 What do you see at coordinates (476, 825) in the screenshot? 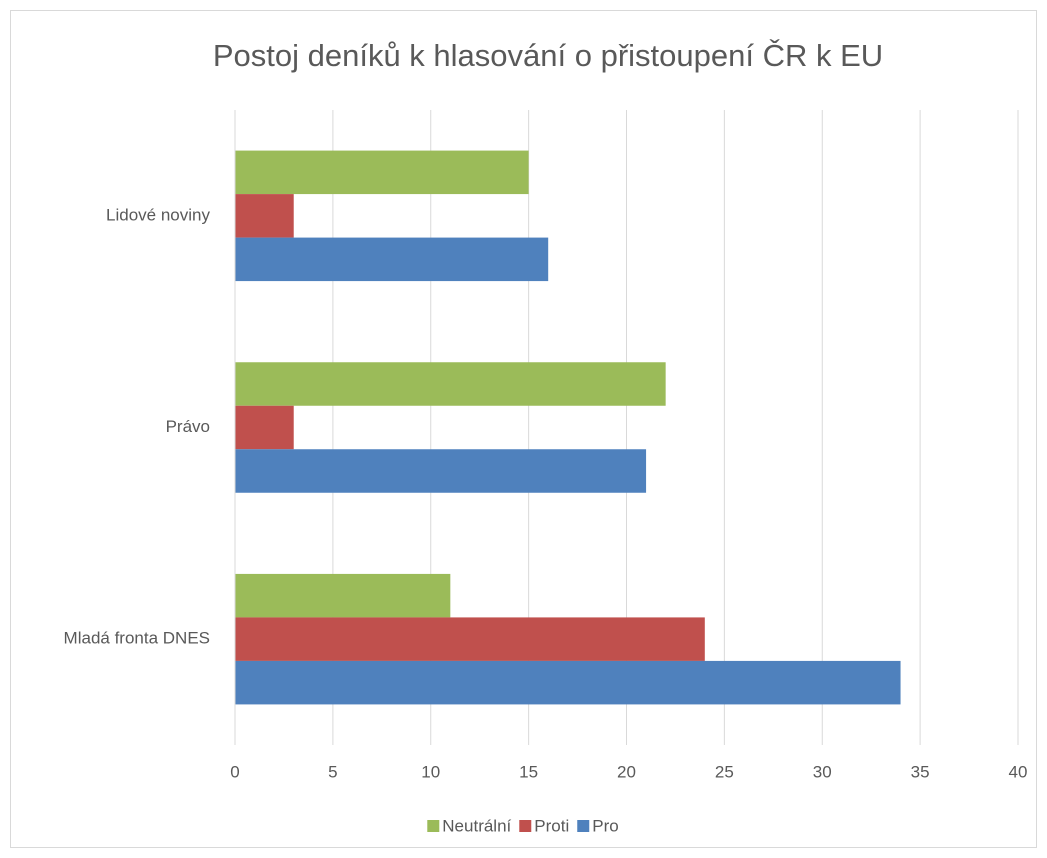
I see `legend-label: Neutrální` at bounding box center [476, 825].